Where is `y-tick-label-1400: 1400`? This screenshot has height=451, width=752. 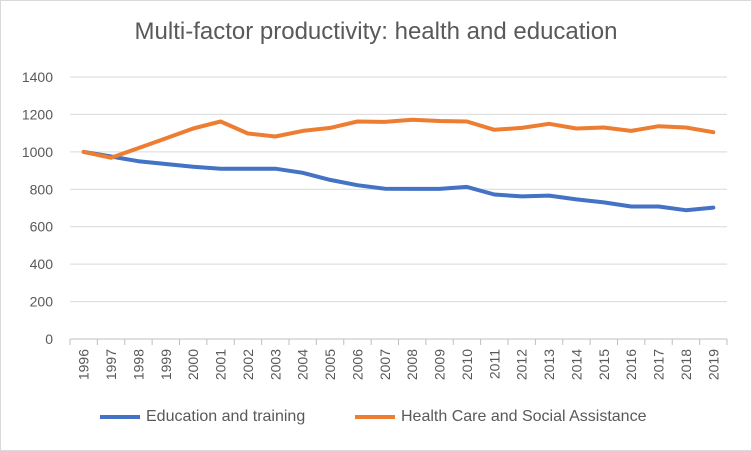
y-tick-label-1400: 1400 is located at coordinates (37, 77).